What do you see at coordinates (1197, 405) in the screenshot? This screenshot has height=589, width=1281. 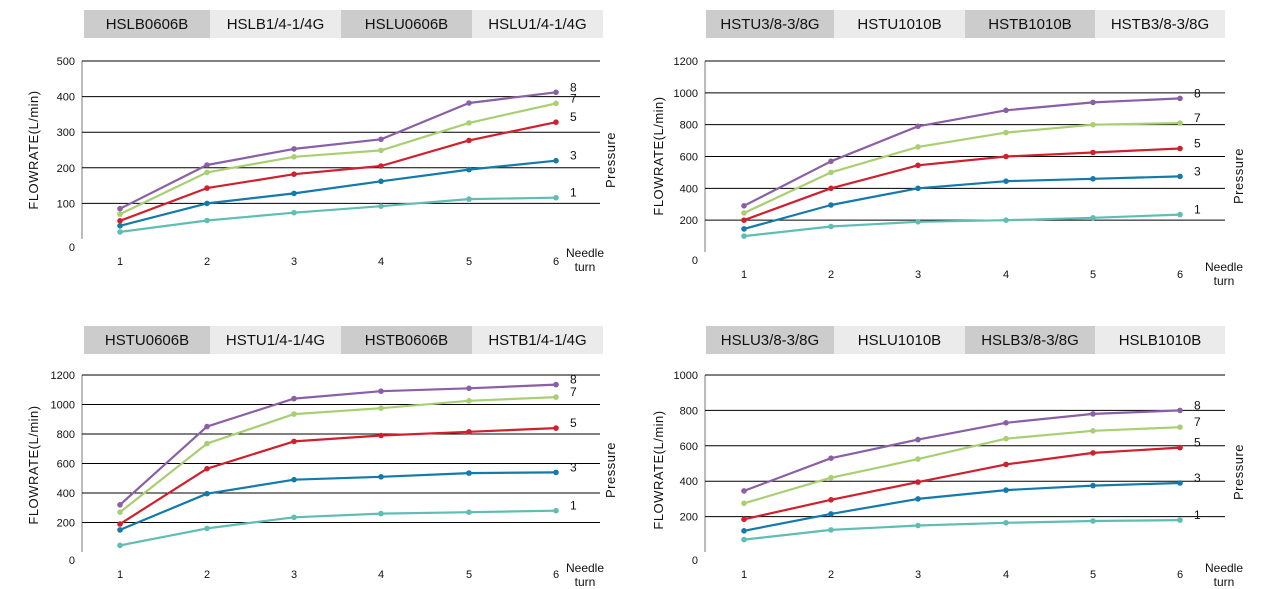 I see `series-label: 8` at bounding box center [1197, 405].